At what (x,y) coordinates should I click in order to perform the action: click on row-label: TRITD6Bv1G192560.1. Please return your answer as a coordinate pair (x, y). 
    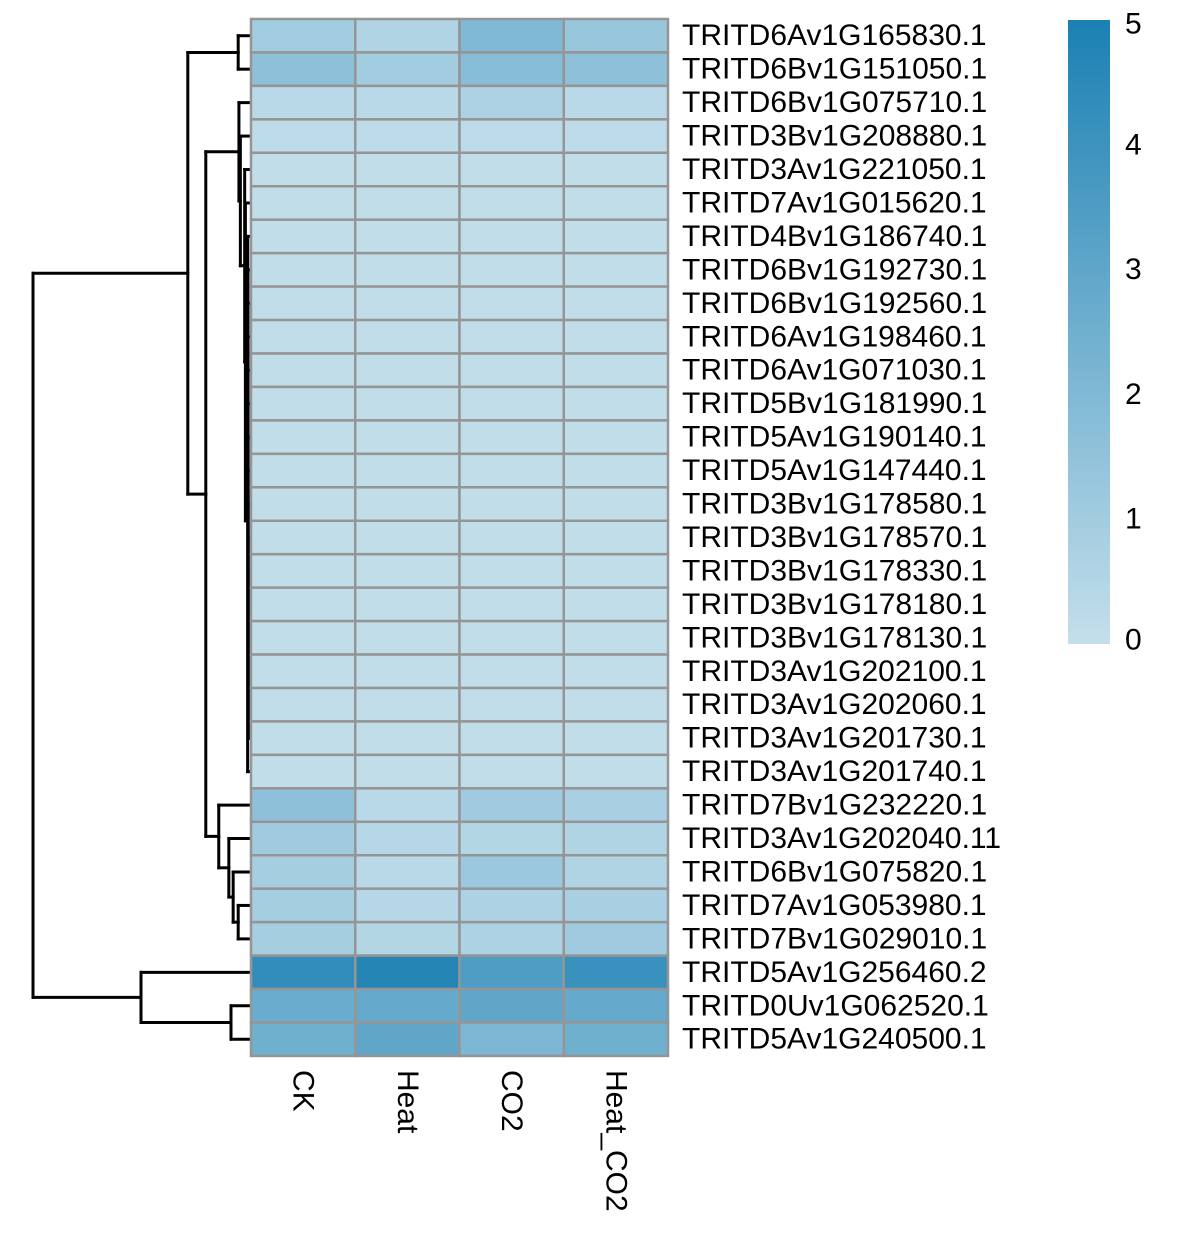
    Looking at the image, I should click on (834, 303).